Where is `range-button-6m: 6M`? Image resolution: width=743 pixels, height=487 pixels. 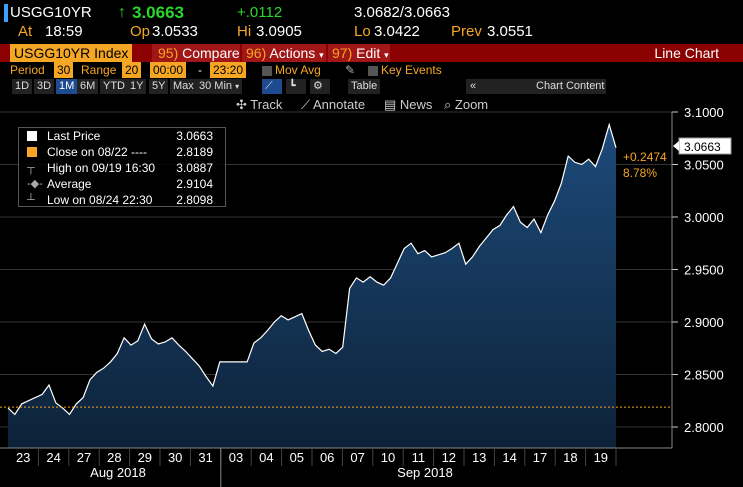 range-button-6m: 6M is located at coordinates (88, 86).